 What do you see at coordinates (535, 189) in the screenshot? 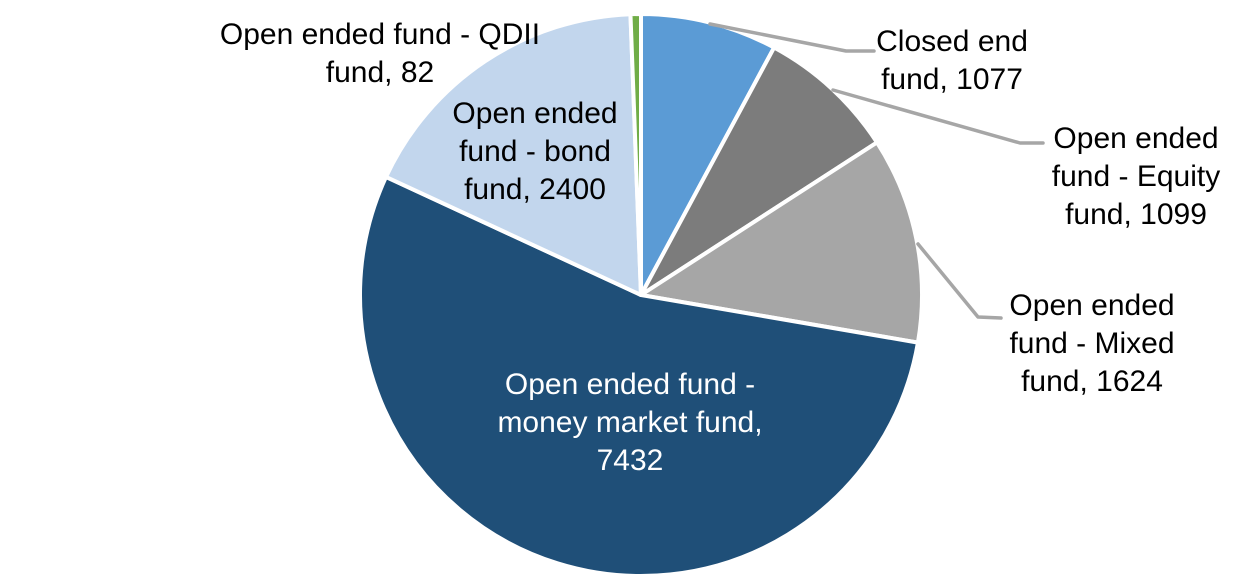
I see `callout-line: fund, 2400` at bounding box center [535, 189].